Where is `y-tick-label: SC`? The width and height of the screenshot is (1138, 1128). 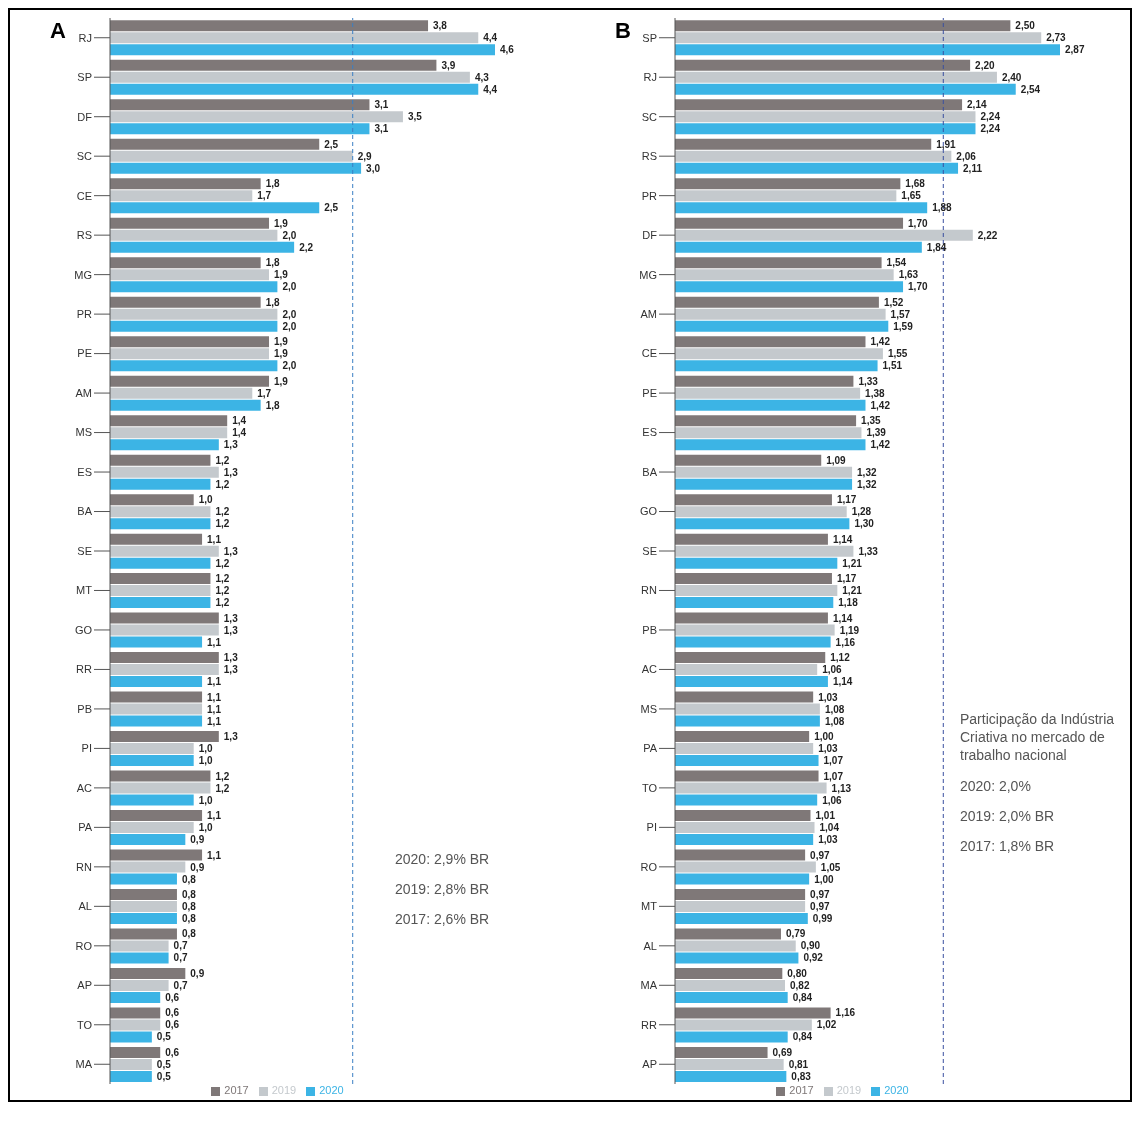
y-tick-label: SC is located at coordinates (84, 156).